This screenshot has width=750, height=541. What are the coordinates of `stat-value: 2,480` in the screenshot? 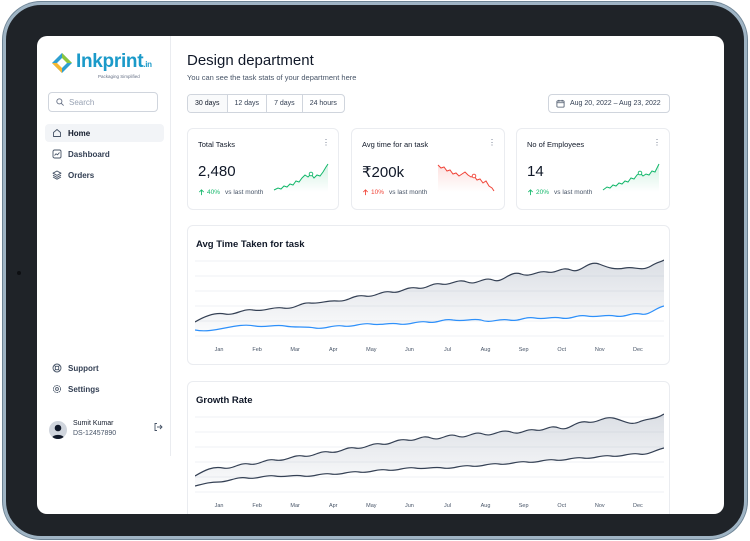 It's located at (217, 171).